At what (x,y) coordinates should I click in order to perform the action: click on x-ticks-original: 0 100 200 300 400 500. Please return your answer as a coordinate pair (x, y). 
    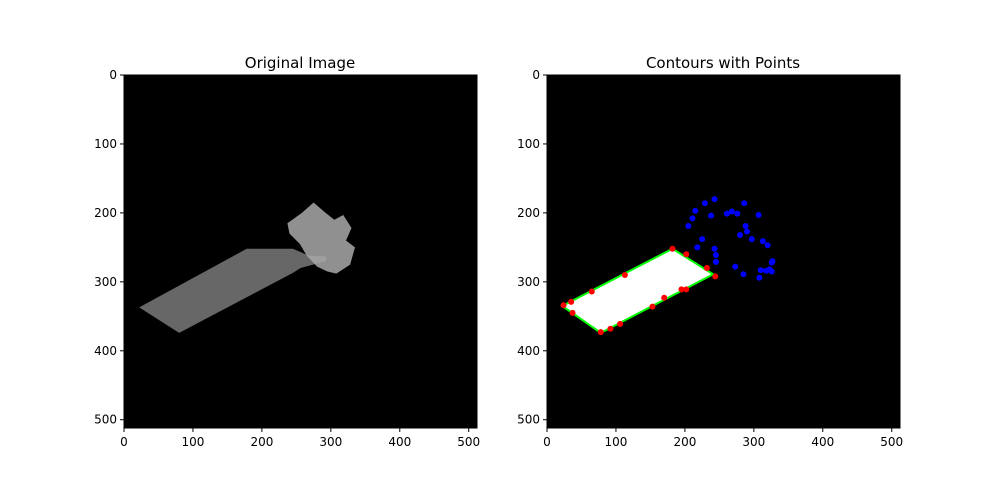
    Looking at the image, I should click on (300, 438).